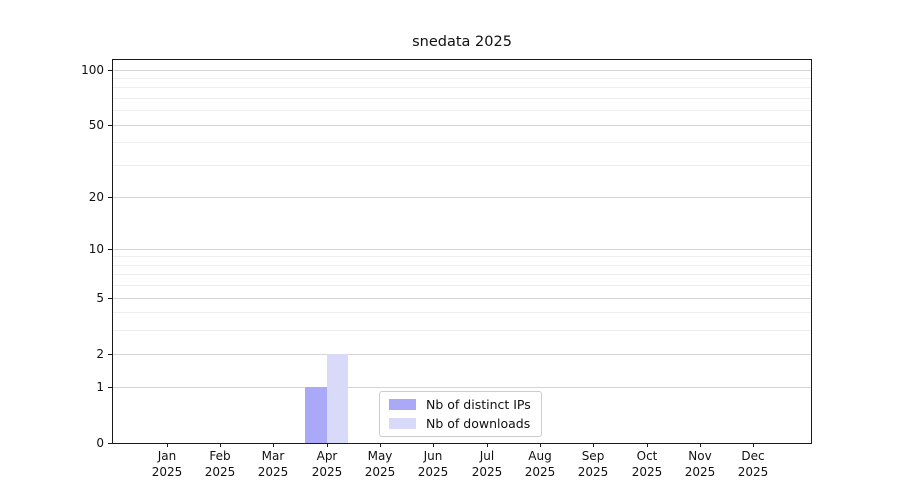 The height and width of the screenshot is (500, 900). What do you see at coordinates (478, 423) in the screenshot?
I see `legend-label-downloads: Nb of downloads` at bounding box center [478, 423].